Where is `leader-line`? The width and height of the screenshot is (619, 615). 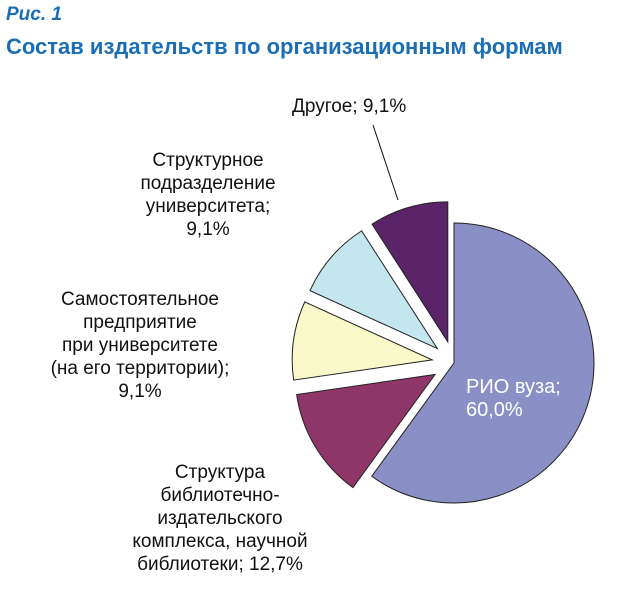 leader-line is located at coordinates (385, 162).